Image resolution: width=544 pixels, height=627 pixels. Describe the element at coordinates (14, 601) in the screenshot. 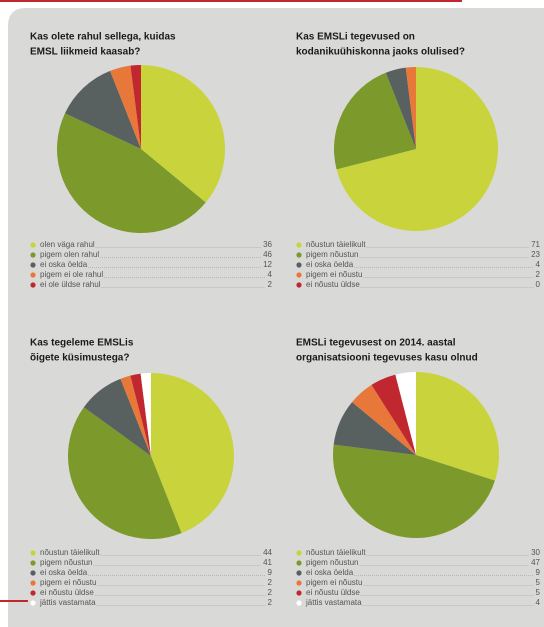

I see `bottom-rule` at that location.